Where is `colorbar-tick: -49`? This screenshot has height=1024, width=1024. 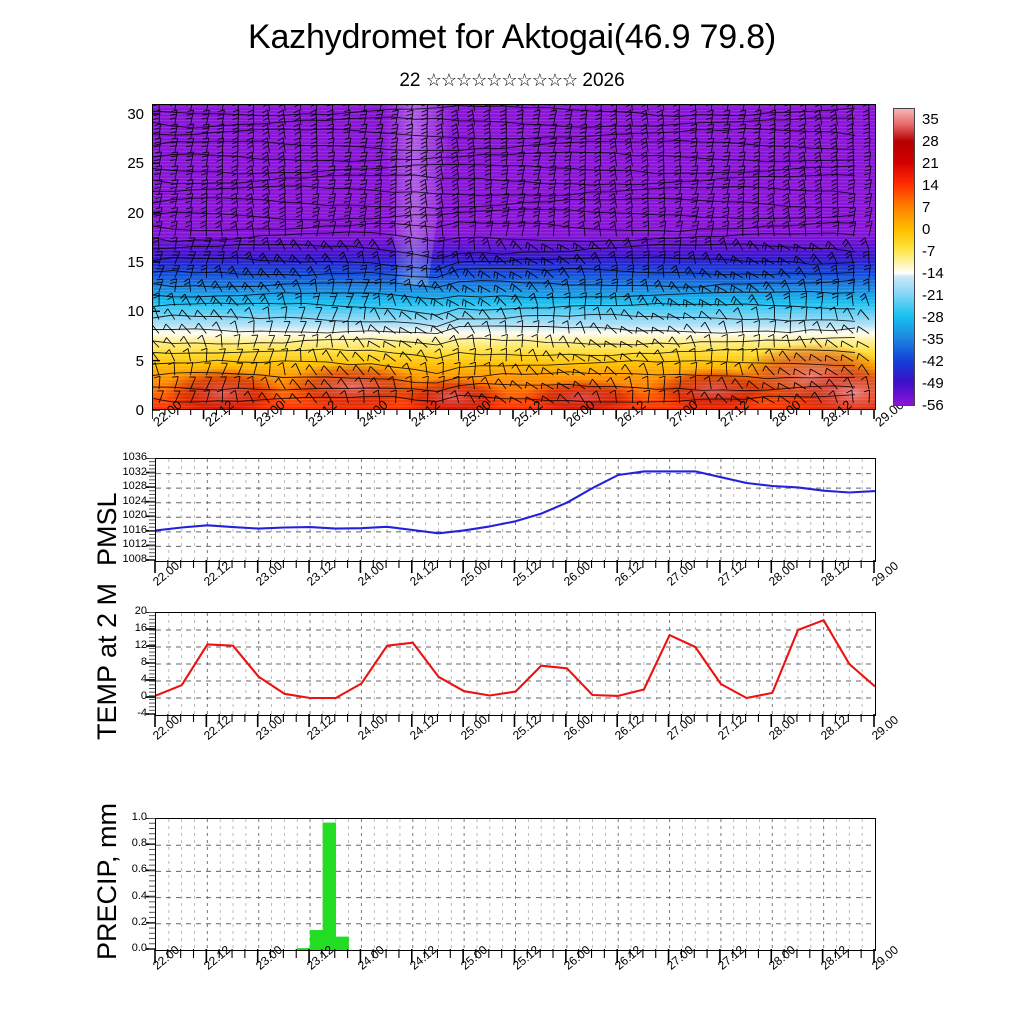
colorbar-tick: -49 is located at coordinates (933, 383).